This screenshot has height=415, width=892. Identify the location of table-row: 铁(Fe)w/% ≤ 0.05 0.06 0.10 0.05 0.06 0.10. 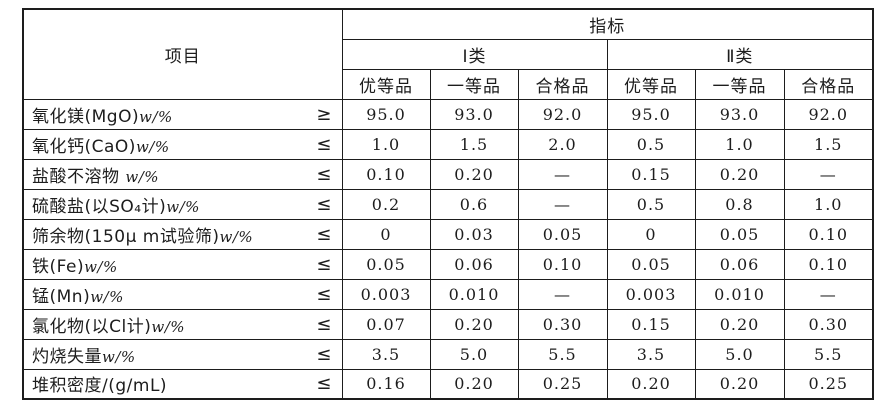
(448, 264).